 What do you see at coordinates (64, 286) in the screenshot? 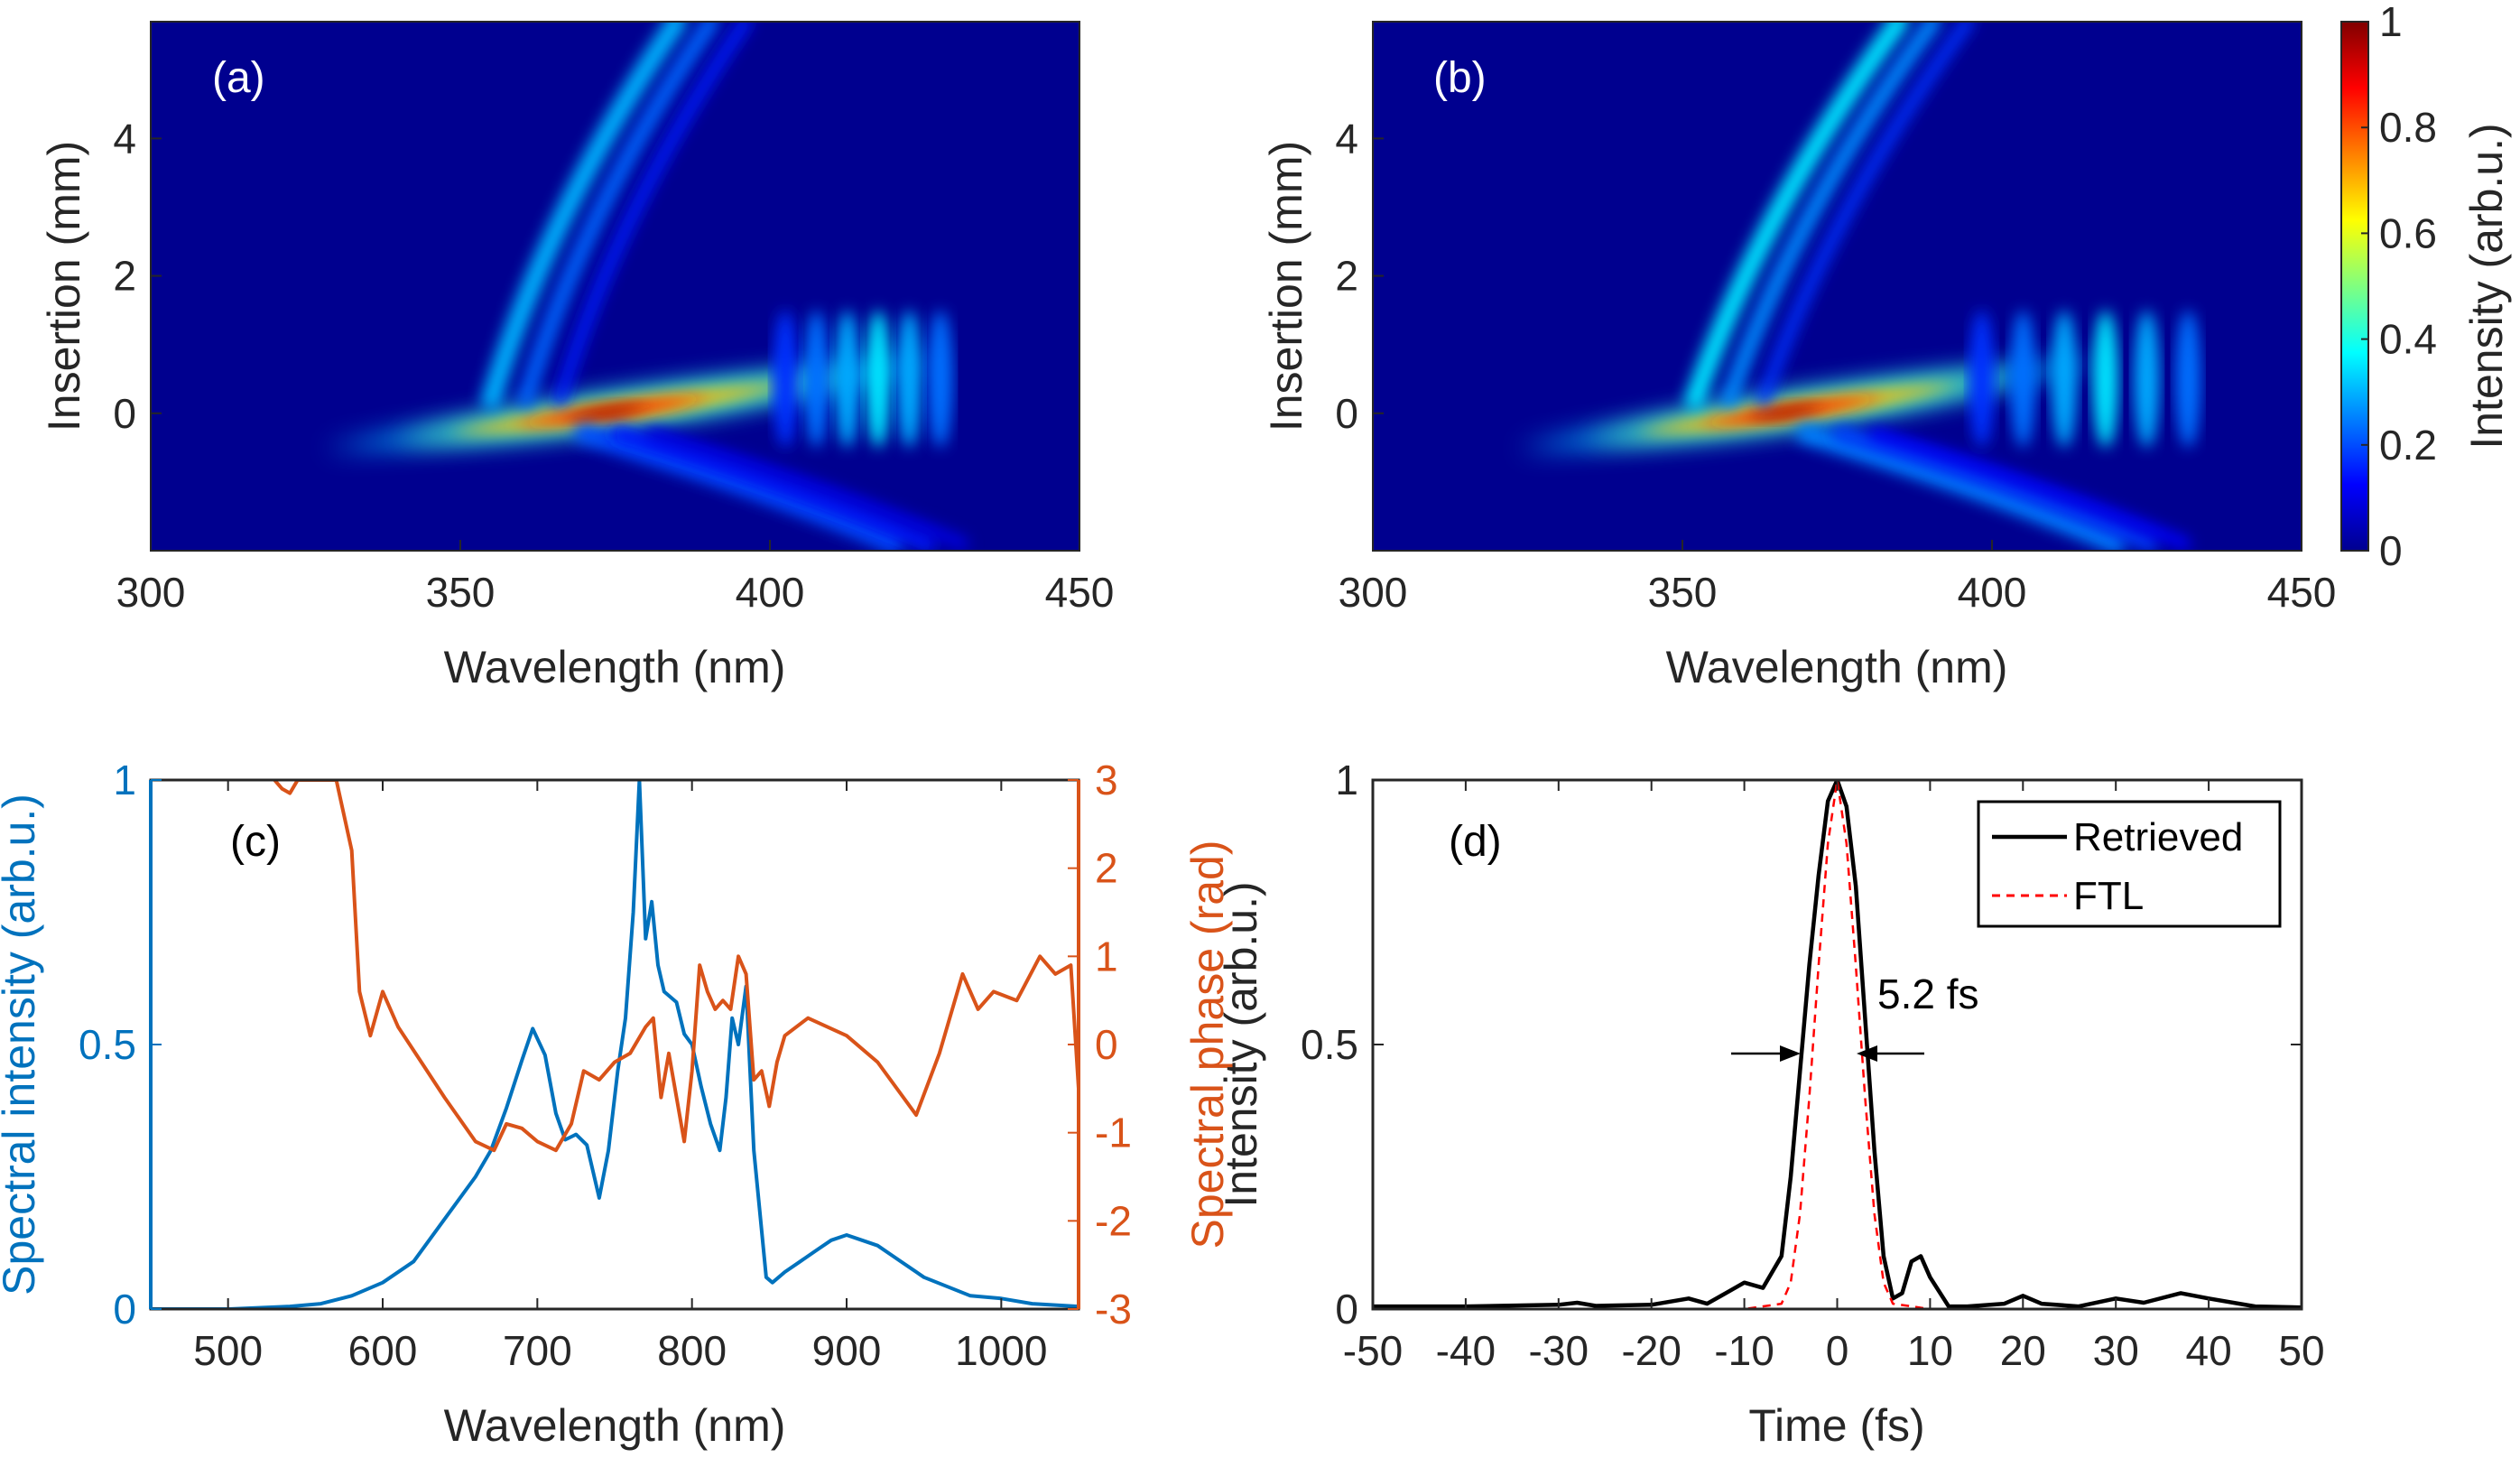
I see `ylabel-a: Insertion (mm)` at bounding box center [64, 286].